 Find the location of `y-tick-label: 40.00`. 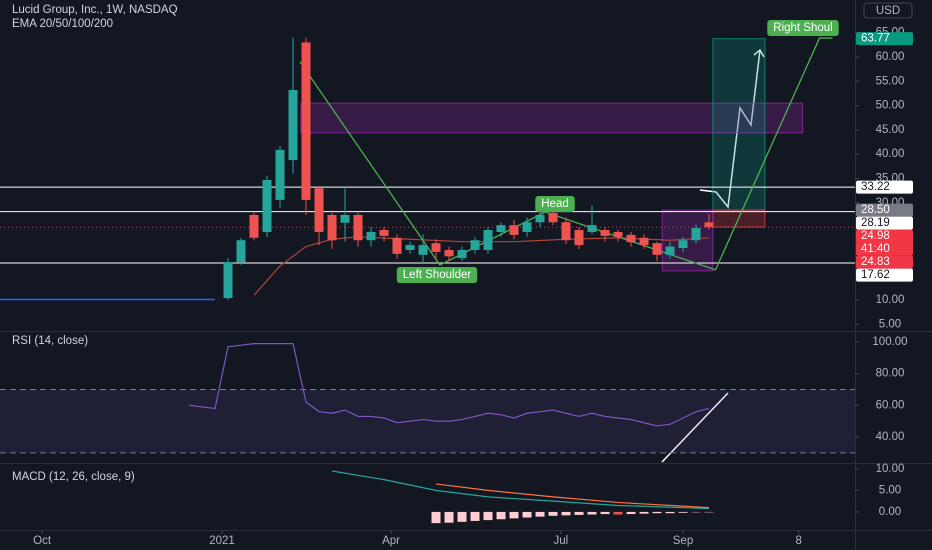

y-tick-label: 40.00 is located at coordinates (890, 437).